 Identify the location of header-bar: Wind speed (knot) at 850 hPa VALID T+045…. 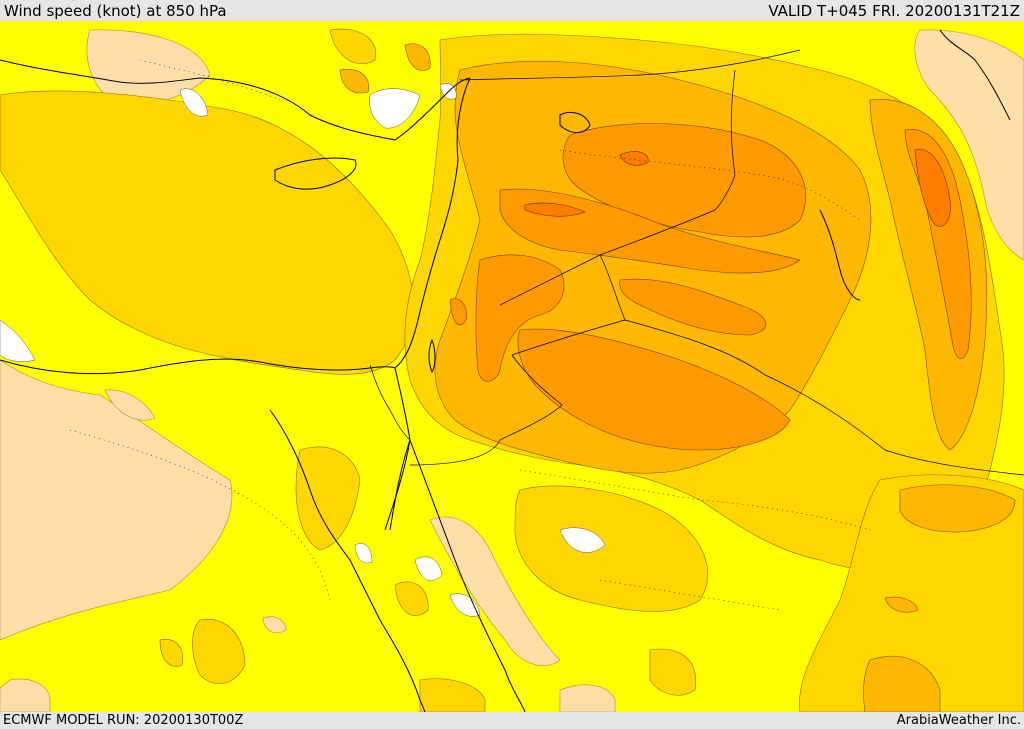
(512, 10).